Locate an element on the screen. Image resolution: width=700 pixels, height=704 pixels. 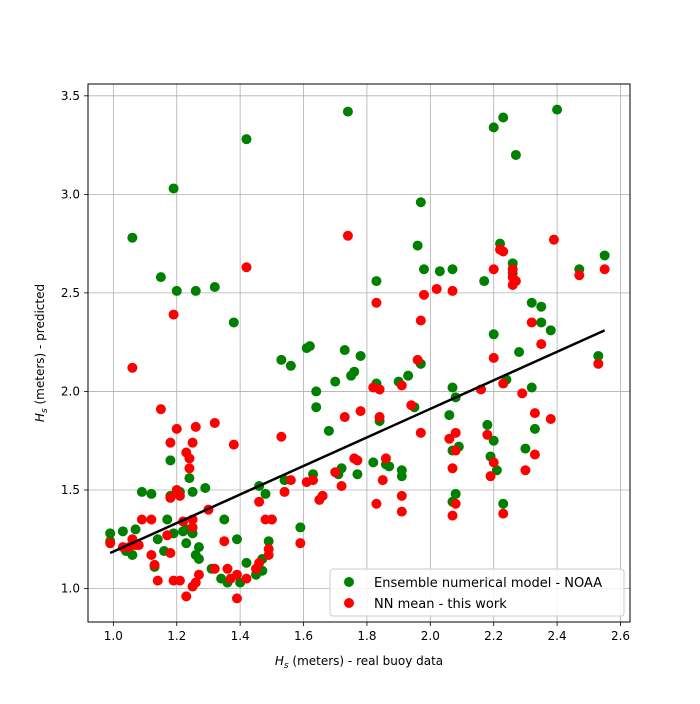
x-tick-label: 2.6 is located at coordinates (620, 636).